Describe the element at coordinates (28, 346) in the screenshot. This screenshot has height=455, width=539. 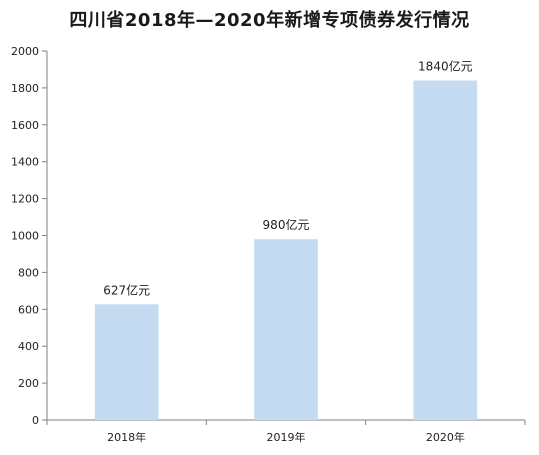
I see `y-tick-label: 400` at that location.